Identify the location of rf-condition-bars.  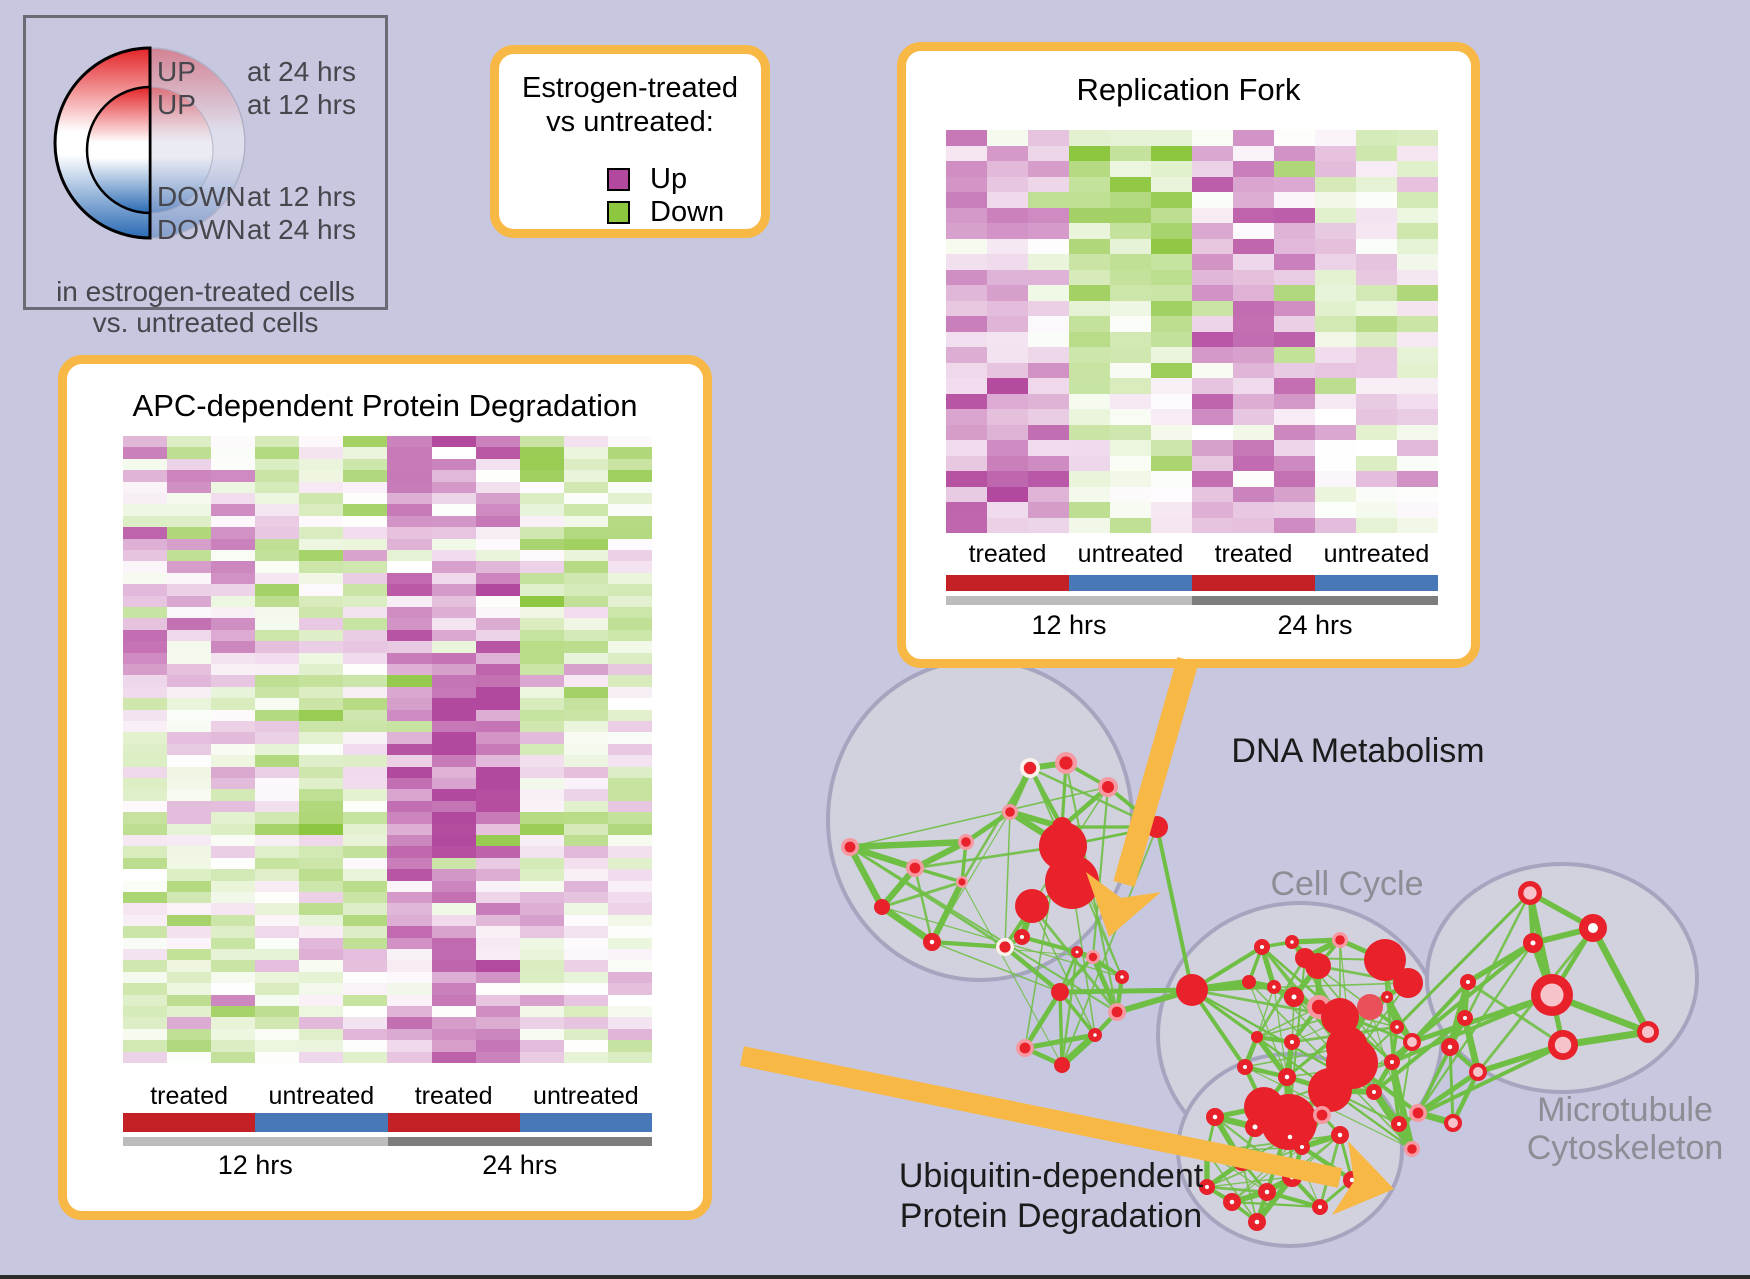
(1192, 583).